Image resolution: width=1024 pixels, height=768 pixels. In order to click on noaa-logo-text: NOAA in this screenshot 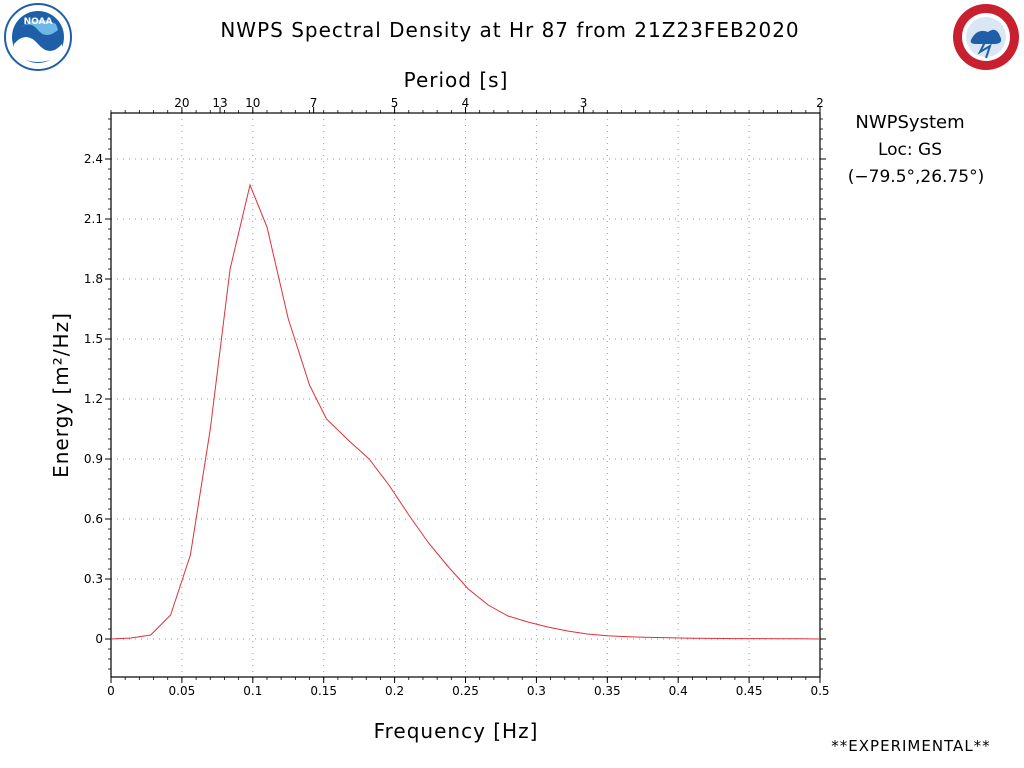, I will do `click(38, 22)`.